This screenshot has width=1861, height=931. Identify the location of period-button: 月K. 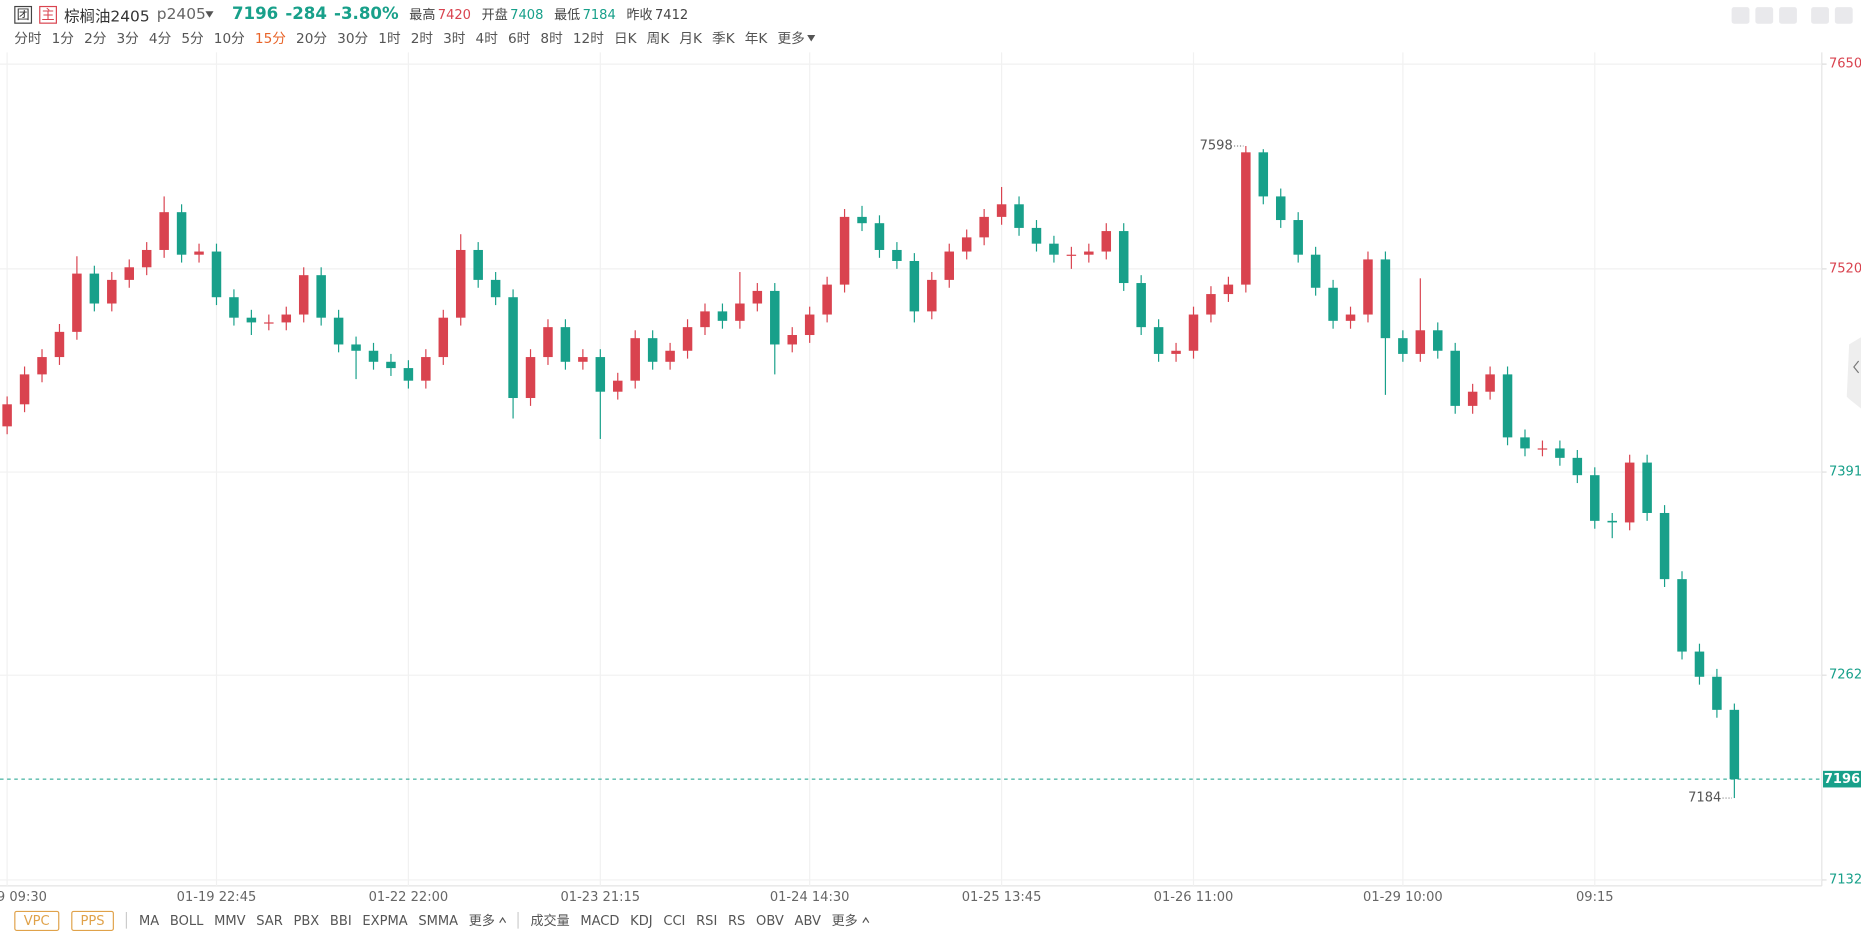
(690, 38).